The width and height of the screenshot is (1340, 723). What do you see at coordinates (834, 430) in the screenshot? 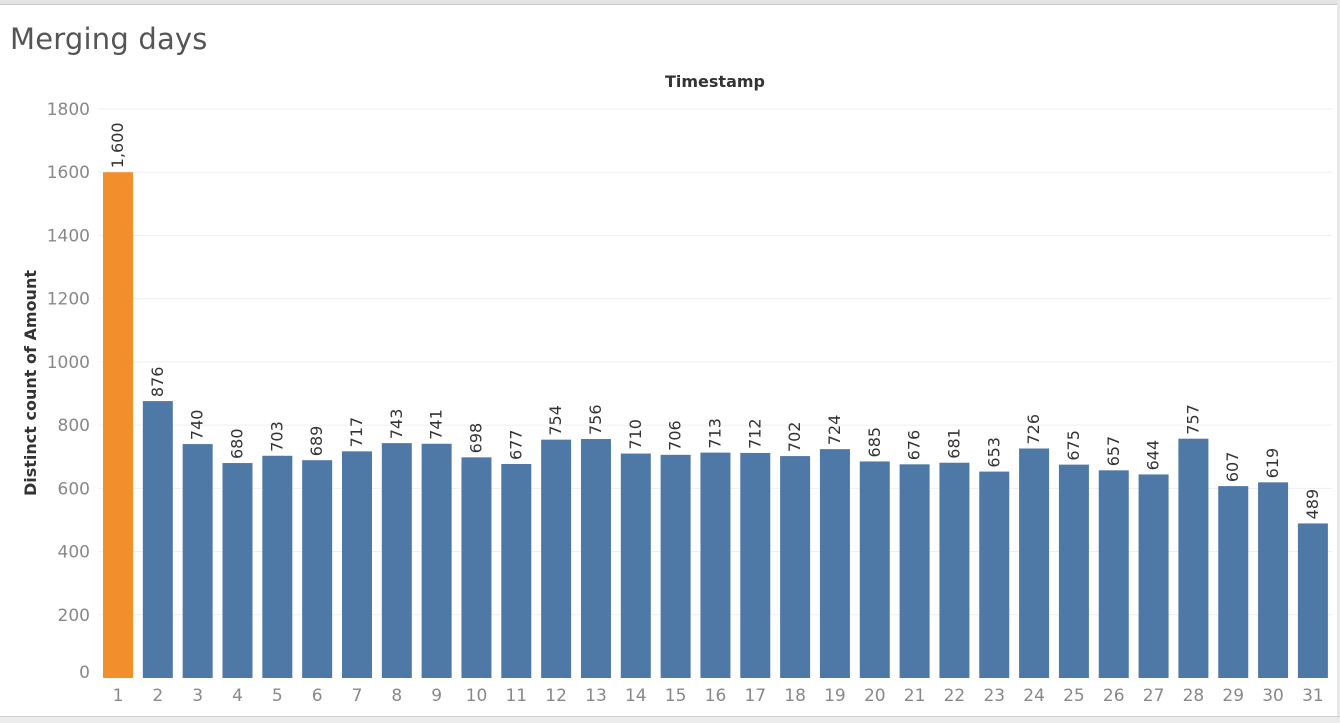
I see `bar-value-label: 724` at bounding box center [834, 430].